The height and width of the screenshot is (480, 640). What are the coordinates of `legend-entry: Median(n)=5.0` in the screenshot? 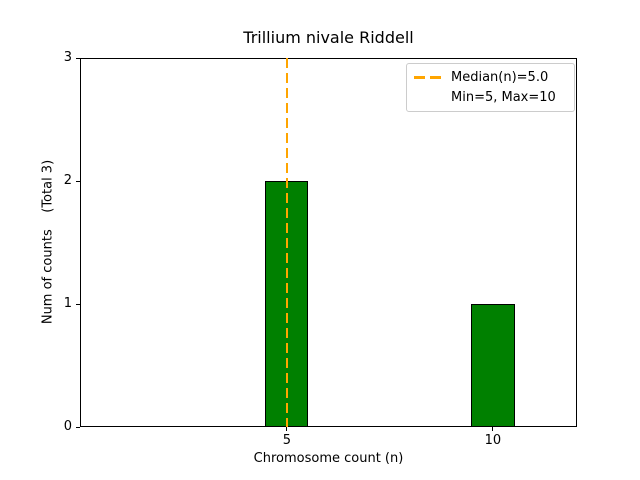 It's located at (490, 77).